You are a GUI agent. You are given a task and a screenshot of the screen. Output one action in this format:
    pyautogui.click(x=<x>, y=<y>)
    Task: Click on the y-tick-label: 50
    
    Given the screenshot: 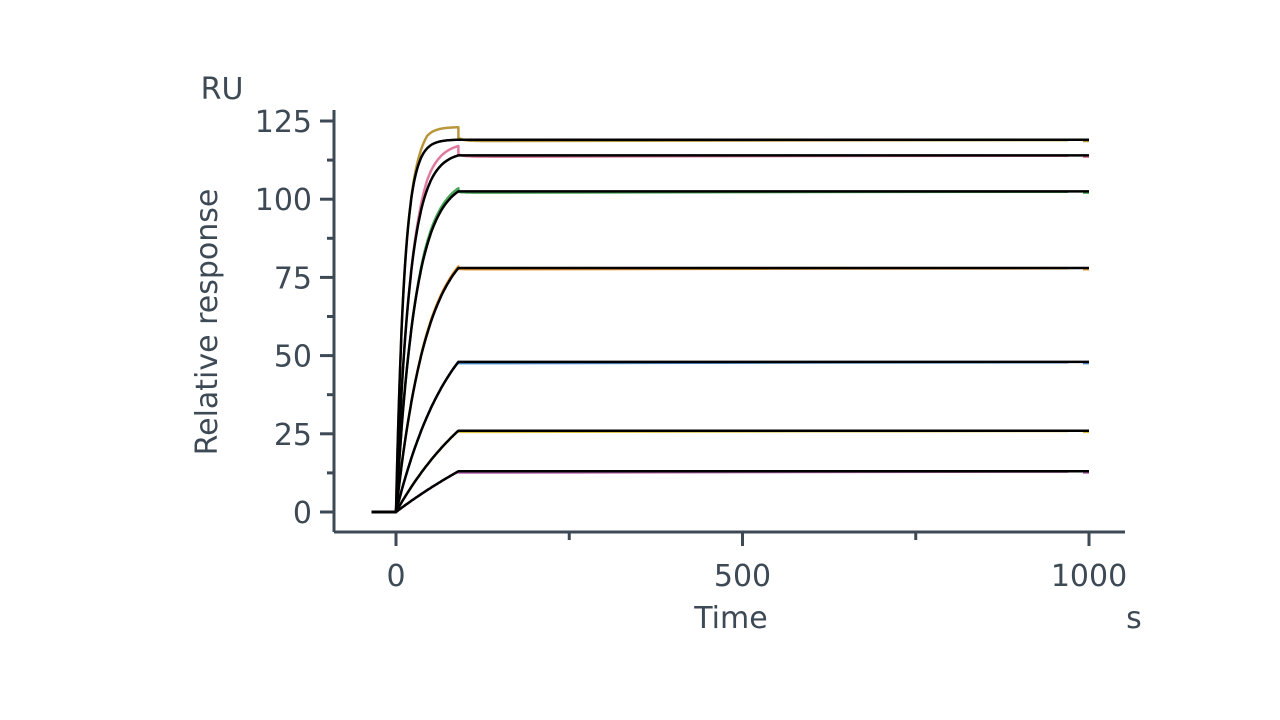 What is the action you would take?
    pyautogui.click(x=293, y=357)
    